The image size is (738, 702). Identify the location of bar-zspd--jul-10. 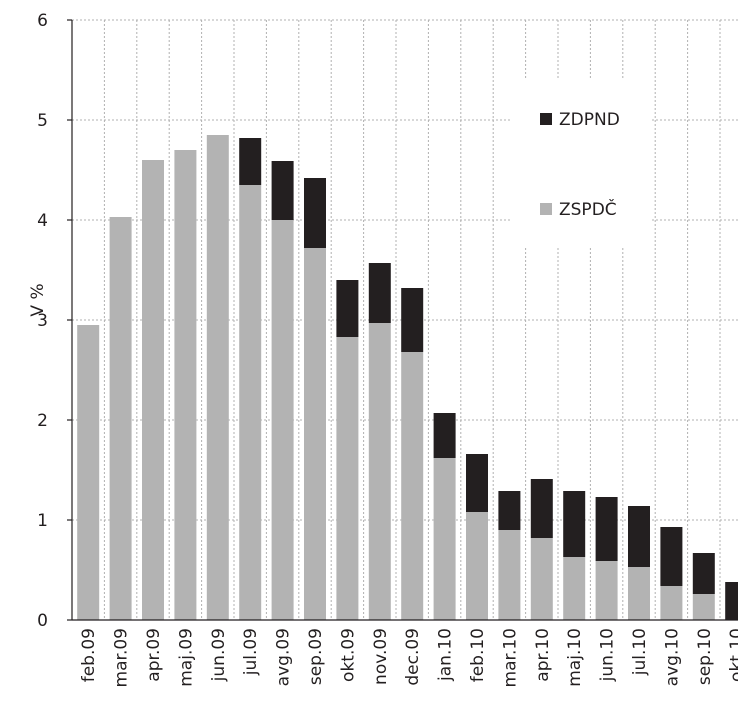
(639, 593).